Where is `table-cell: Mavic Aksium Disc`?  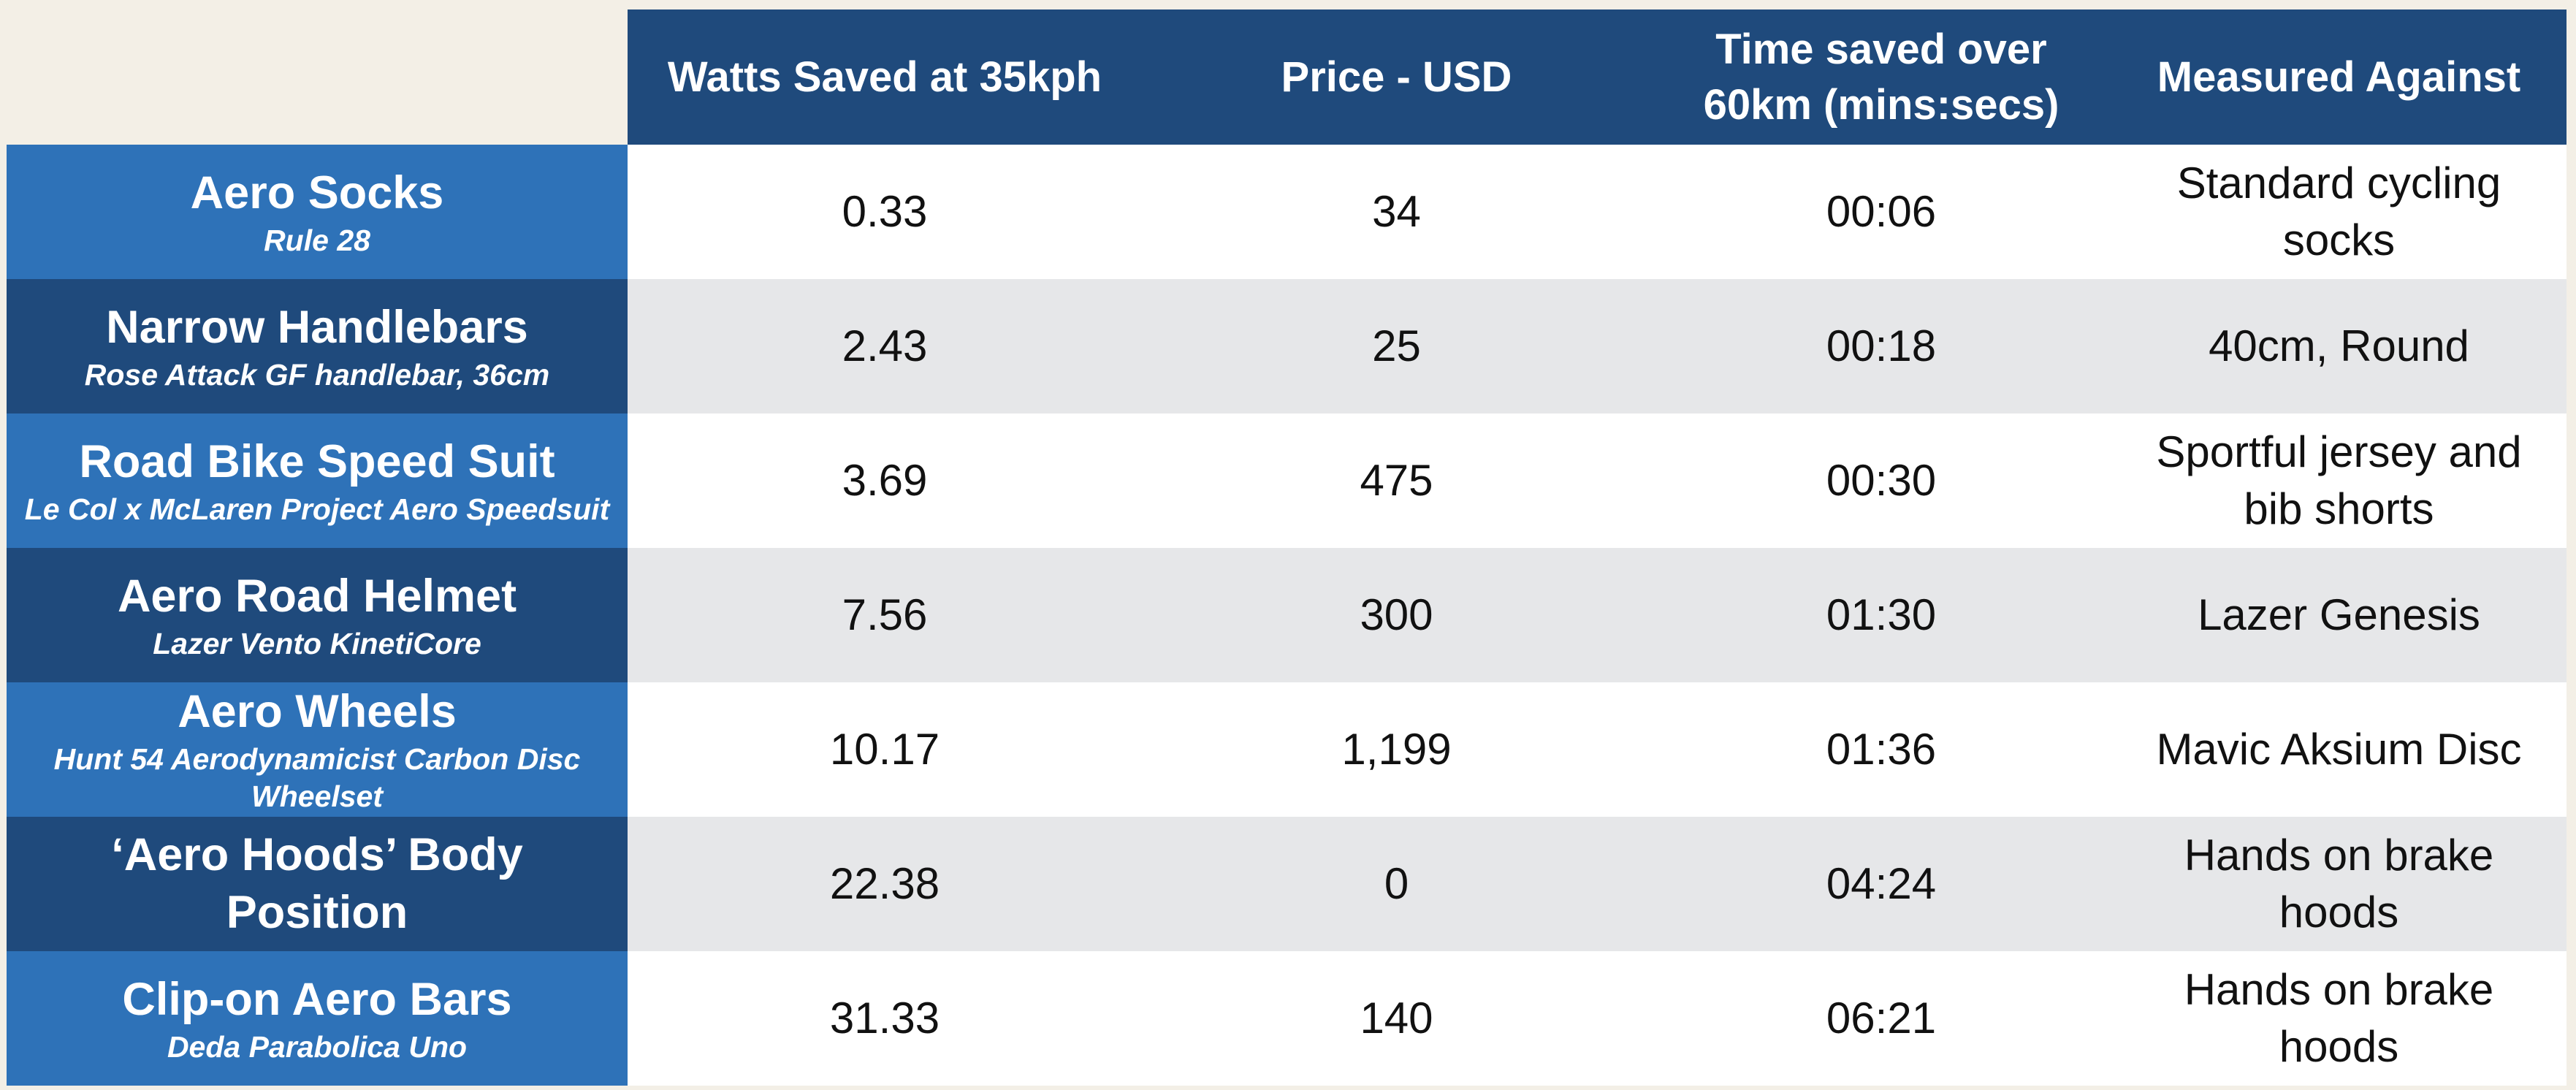 table-cell: Mavic Aksium Disc is located at coordinates (2339, 749).